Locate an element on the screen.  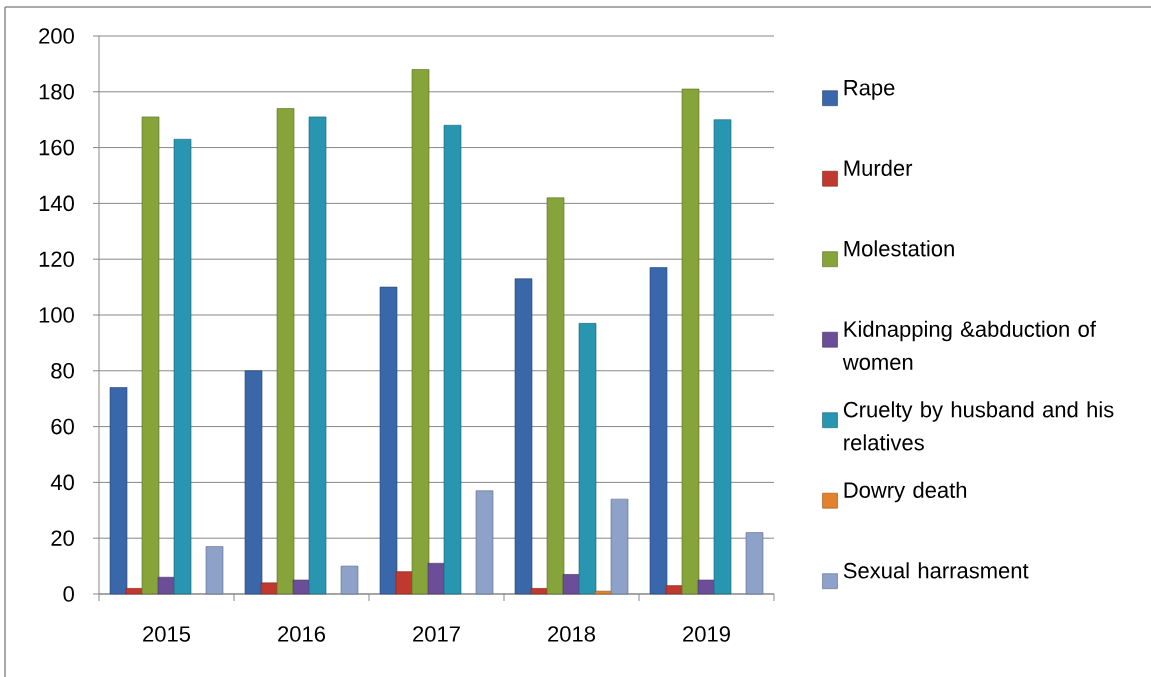
legend-label: Dowry death is located at coordinates (905, 492).